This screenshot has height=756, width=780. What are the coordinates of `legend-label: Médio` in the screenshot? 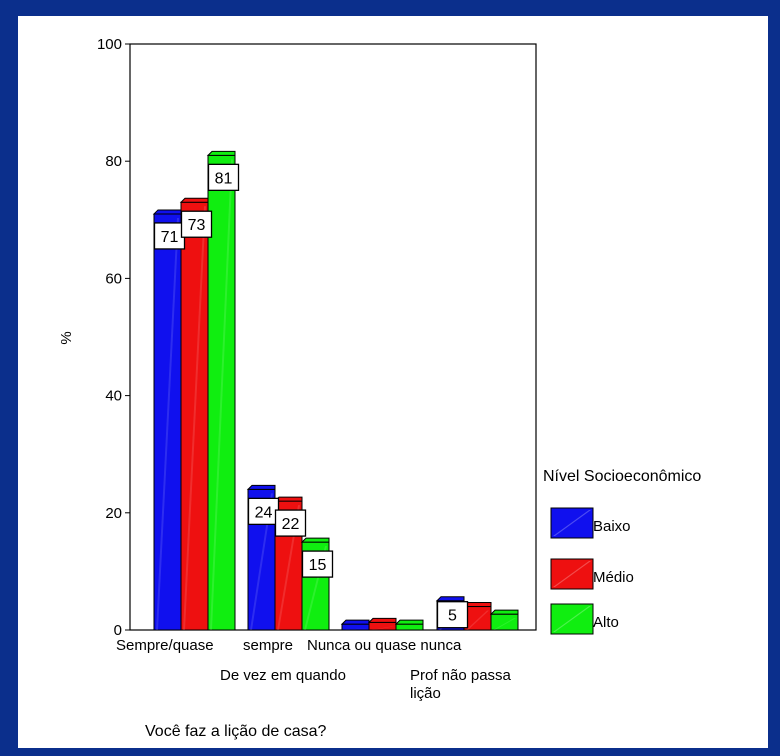 It's located at (613, 577).